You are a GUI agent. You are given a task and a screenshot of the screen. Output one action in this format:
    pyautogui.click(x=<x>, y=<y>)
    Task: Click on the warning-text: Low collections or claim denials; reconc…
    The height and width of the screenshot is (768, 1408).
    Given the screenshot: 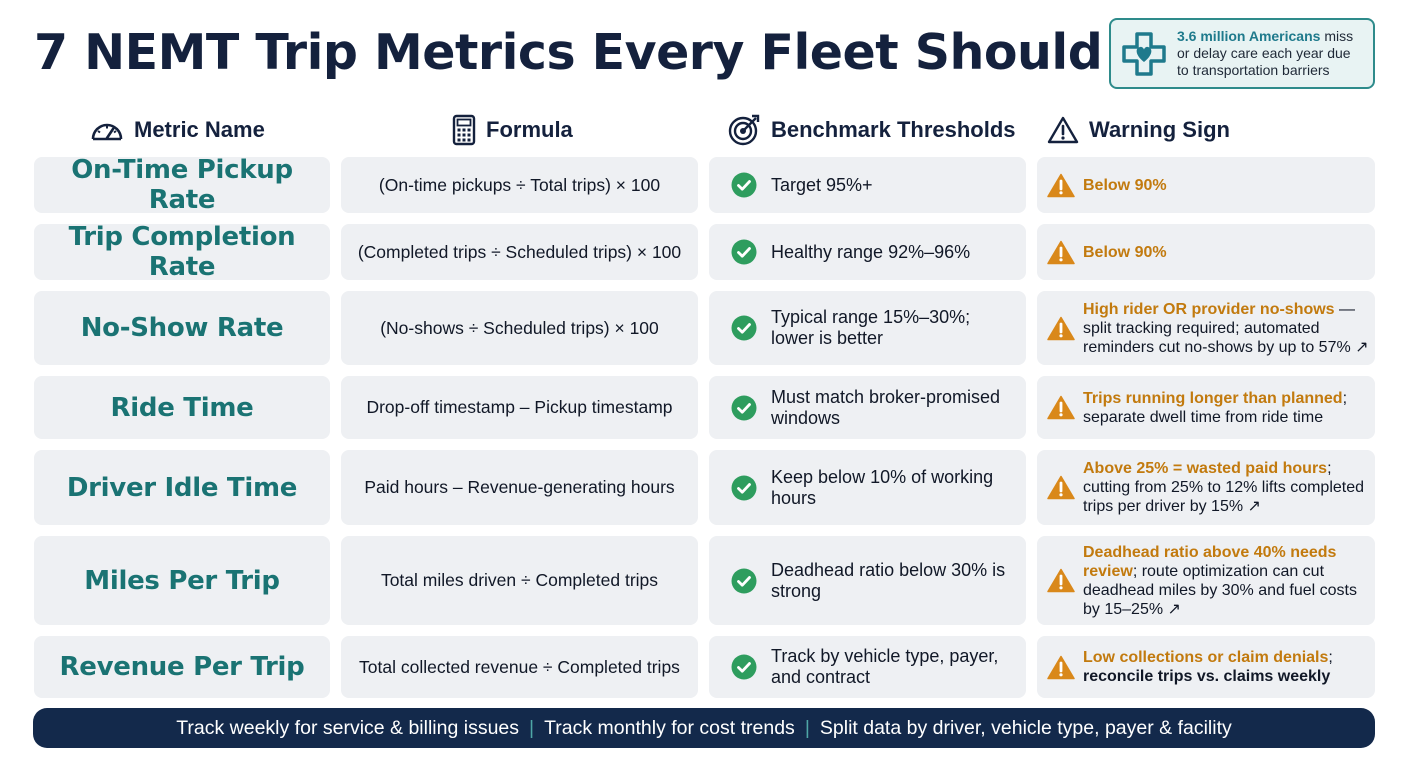 What is the action you would take?
    pyautogui.click(x=1228, y=667)
    